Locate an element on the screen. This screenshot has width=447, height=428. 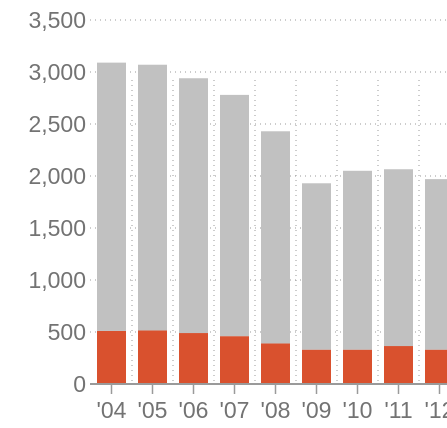
x-tick-label-5: '09 is located at coordinates (317, 410).